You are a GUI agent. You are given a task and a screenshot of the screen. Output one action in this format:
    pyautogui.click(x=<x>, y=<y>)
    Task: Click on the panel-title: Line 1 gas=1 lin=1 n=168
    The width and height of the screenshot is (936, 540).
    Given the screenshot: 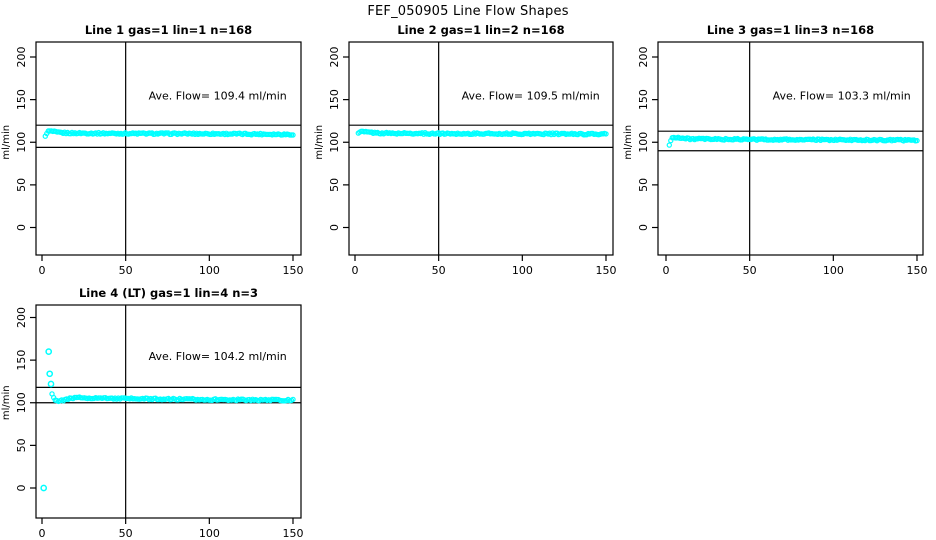 What is the action you would take?
    pyautogui.click(x=168, y=30)
    